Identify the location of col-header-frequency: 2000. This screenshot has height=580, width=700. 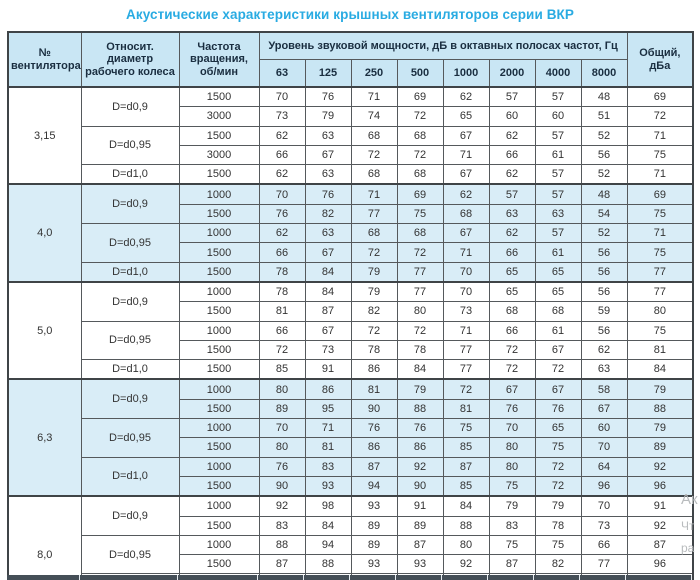
(512, 73).